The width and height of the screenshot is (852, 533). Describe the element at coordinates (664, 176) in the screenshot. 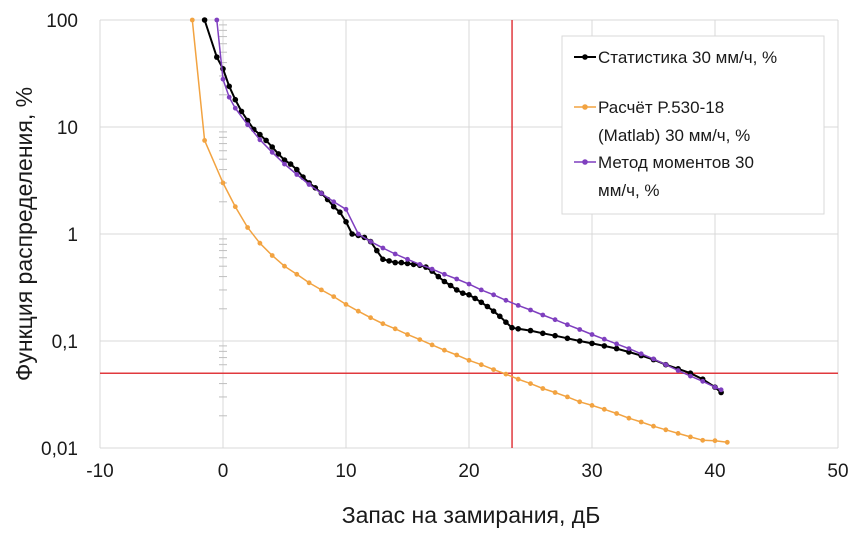

I see `legend-entry-2: Метод моментов 30 мм/ч, %` at that location.